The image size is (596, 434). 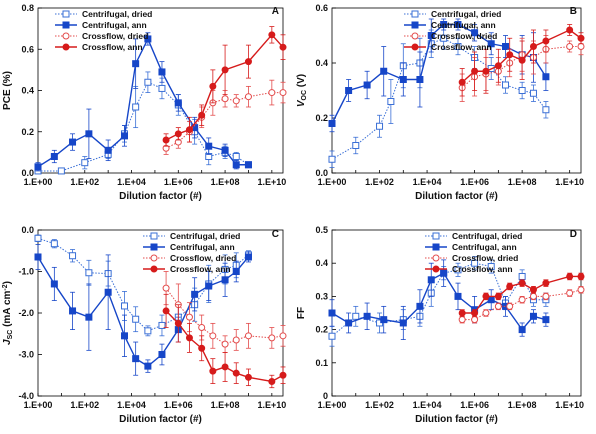 What do you see at coordinates (521, 305) in the screenshot?
I see `series-crossflow-dried` at bounding box center [521, 305].